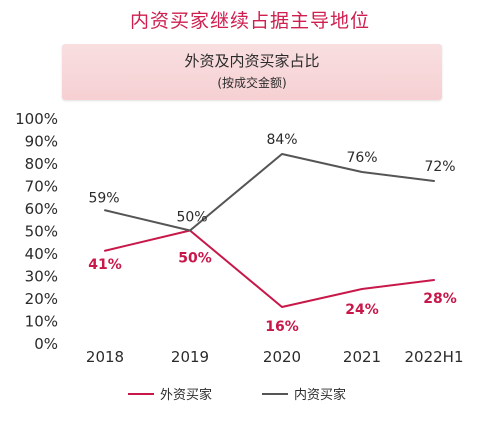  I want to click on y-tick-label: 100%, so click(36, 119).